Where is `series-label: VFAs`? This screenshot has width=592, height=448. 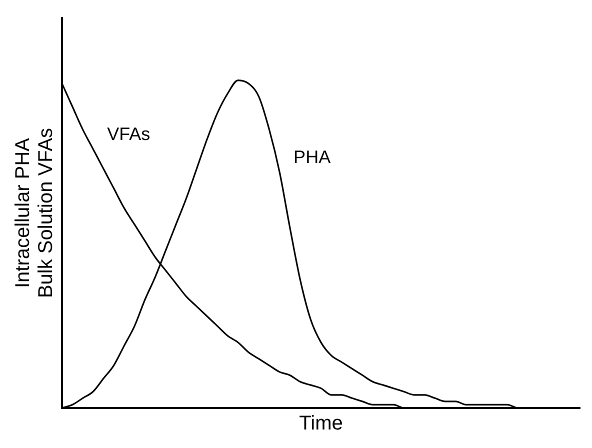
series-label: VFAs is located at coordinates (128, 134).